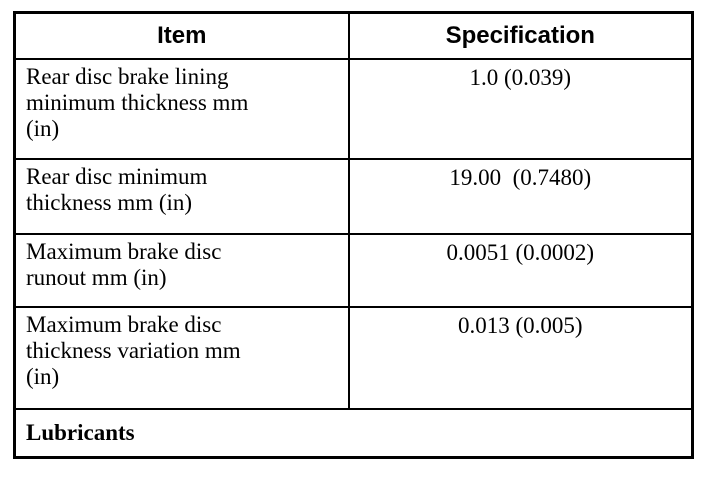 The width and height of the screenshot is (704, 482). What do you see at coordinates (520, 35) in the screenshot?
I see `header-cell-specification: Specification` at bounding box center [520, 35].